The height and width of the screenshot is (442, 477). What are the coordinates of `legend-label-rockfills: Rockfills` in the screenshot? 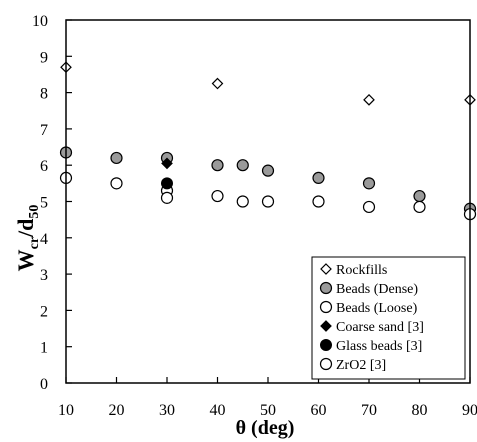 It's located at (361, 270).